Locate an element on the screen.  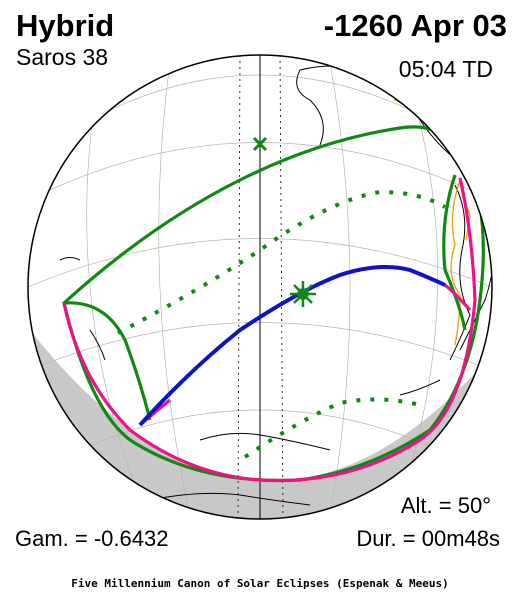
date-label: -1260 Apr 03 is located at coordinates (415, 25).